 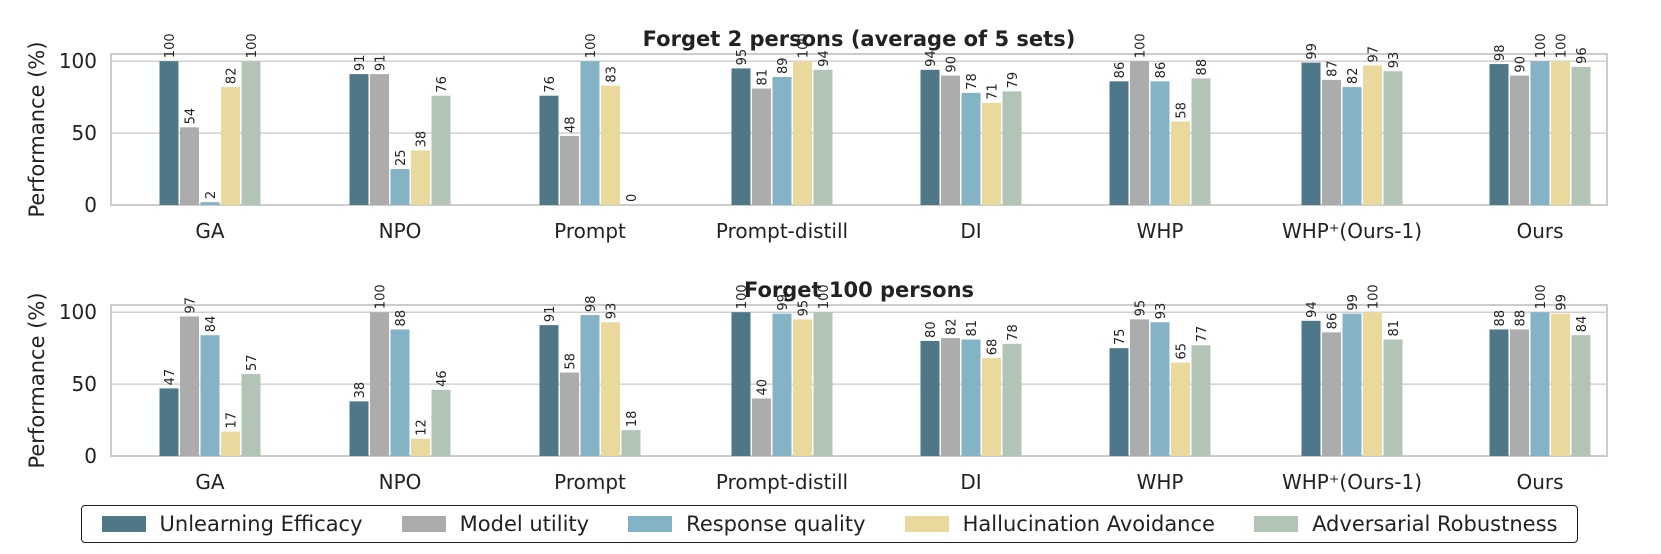 What do you see at coordinates (1088, 524) in the screenshot?
I see `legend-label-hallucination-avoidance: Hallucination Avoidance` at bounding box center [1088, 524].